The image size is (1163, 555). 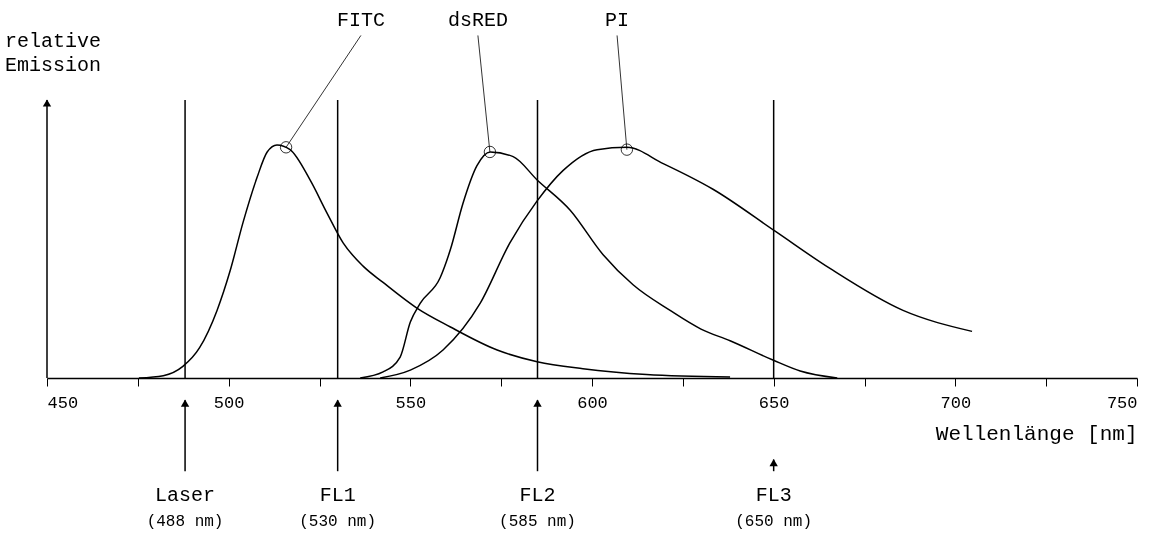 What do you see at coordinates (774, 403) in the screenshot?
I see `x-tick-label: 650` at bounding box center [774, 403].